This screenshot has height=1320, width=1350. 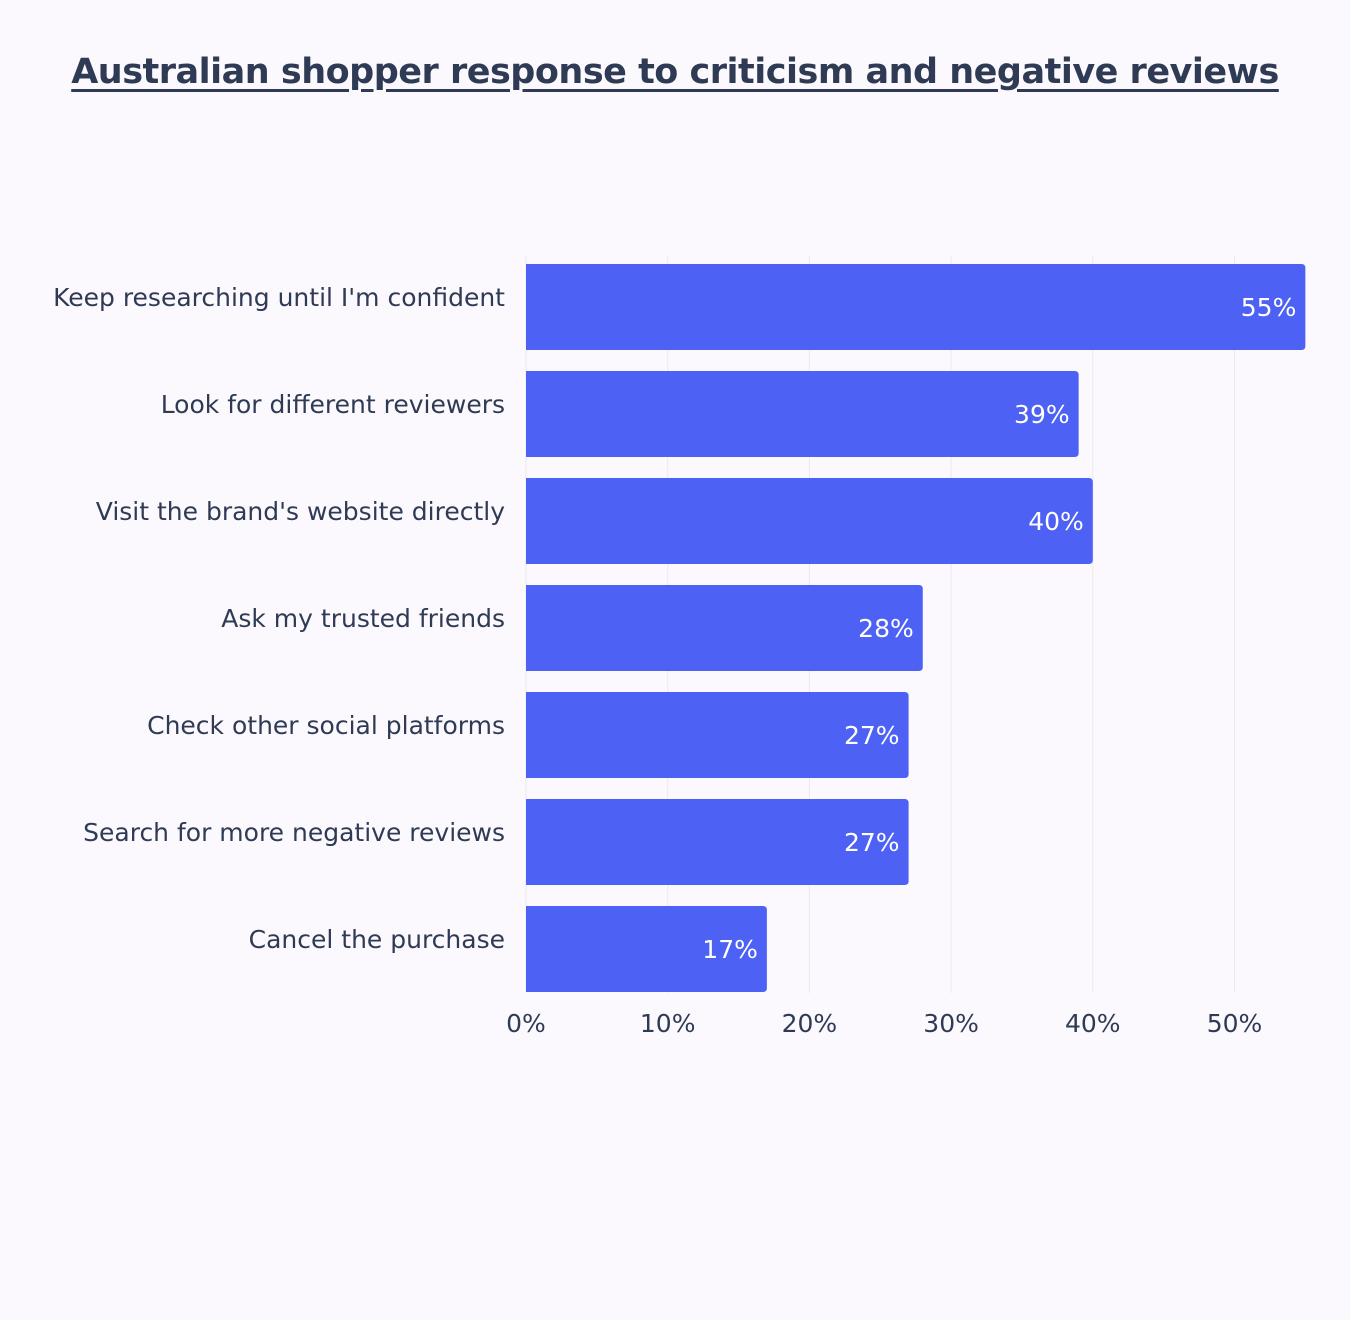 What do you see at coordinates (1042, 414) in the screenshot?
I see `value-label-1: 39%` at bounding box center [1042, 414].